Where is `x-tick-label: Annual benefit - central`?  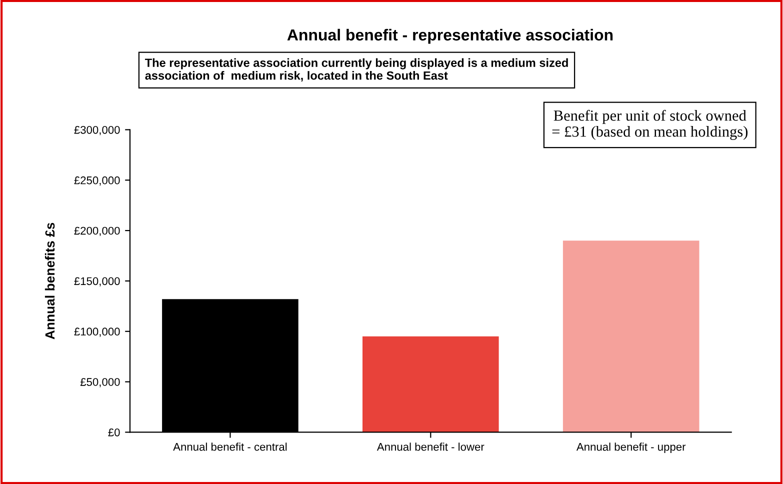
x-tick-label: Annual benefit - central is located at coordinates (230, 446).